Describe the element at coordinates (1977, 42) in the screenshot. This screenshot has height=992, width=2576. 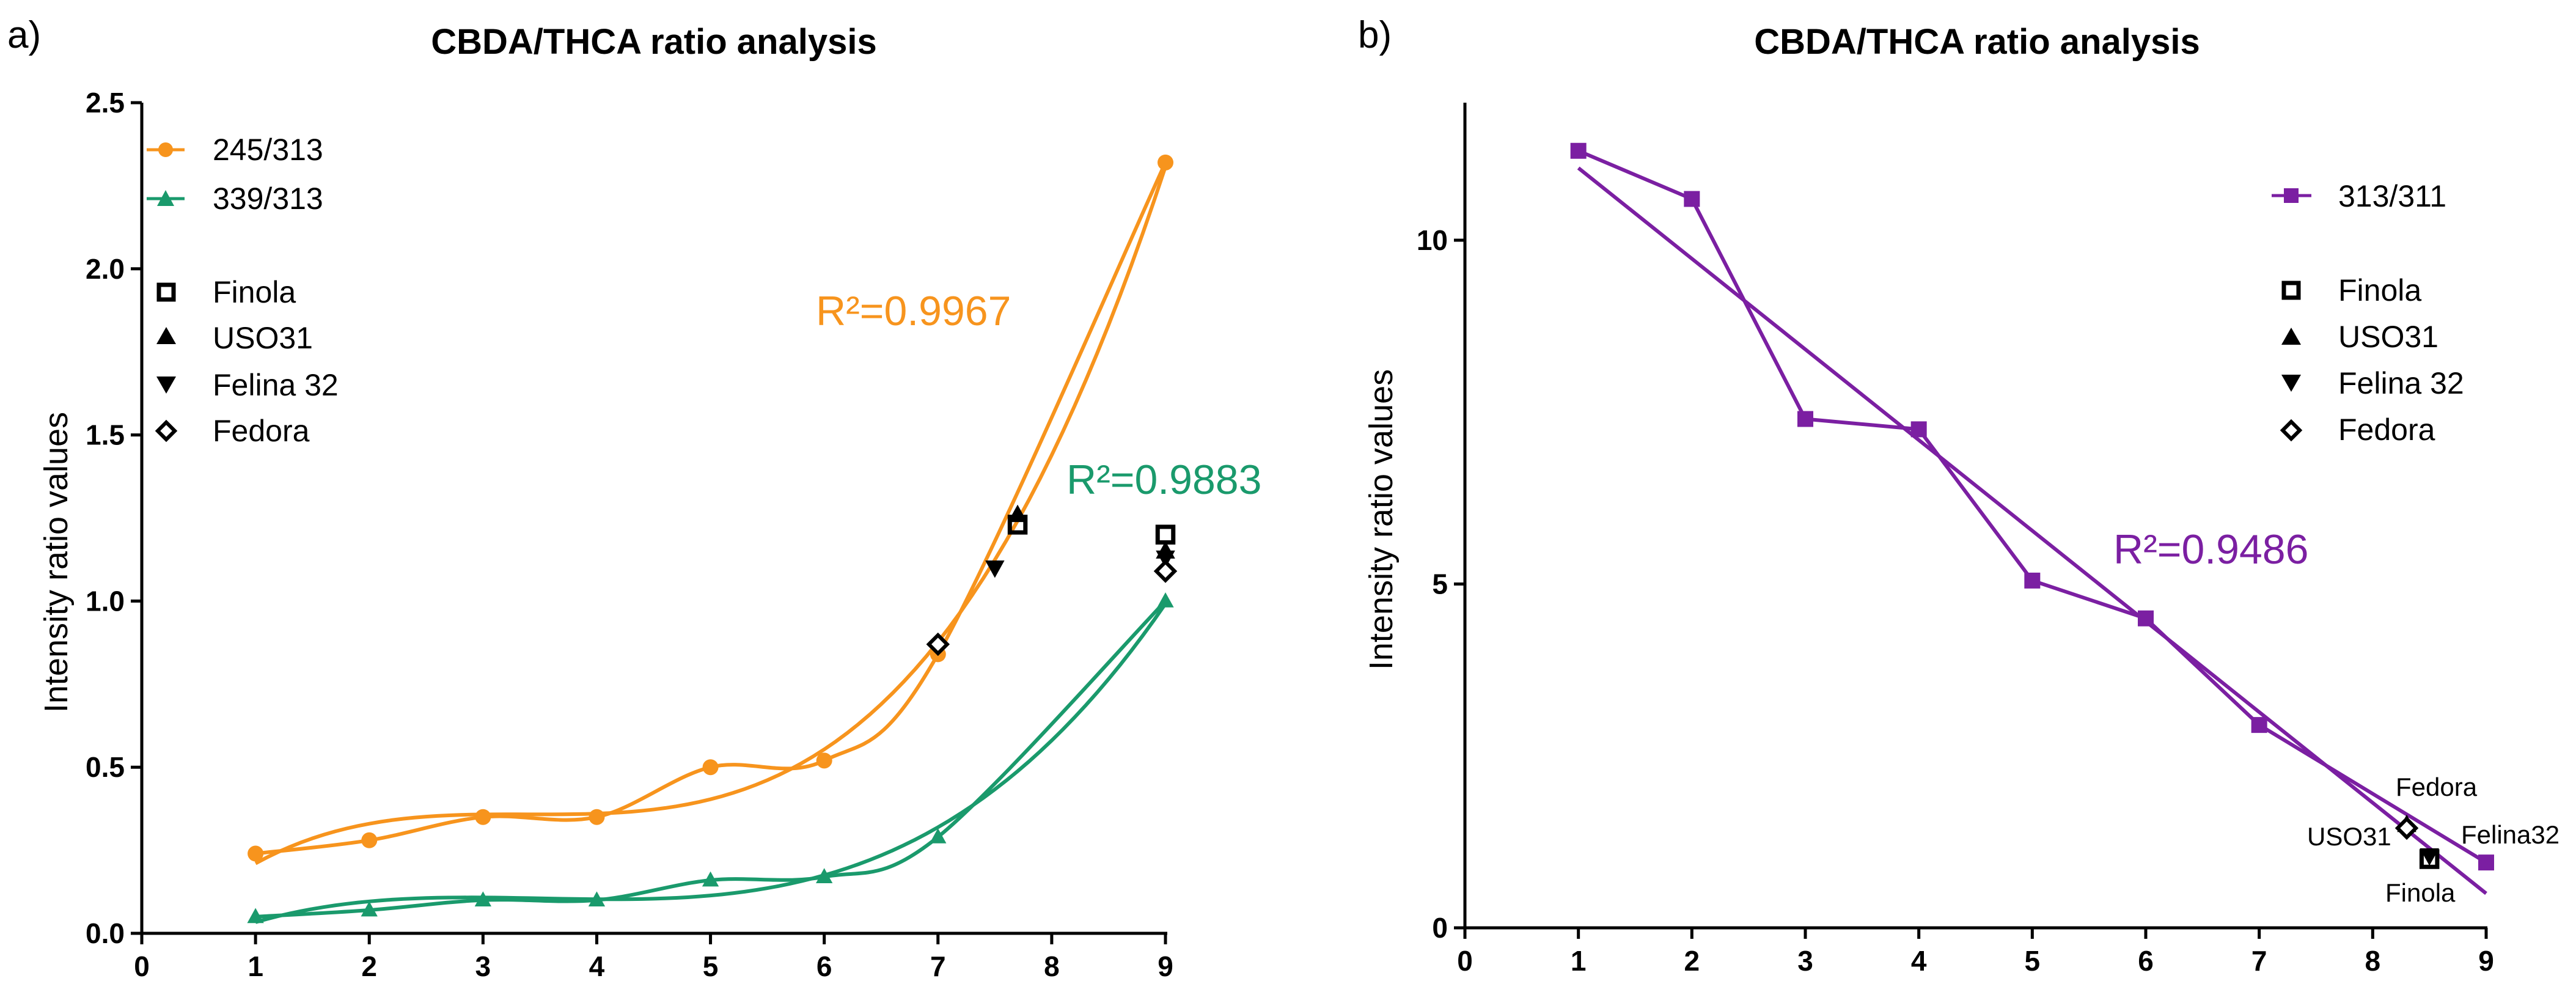
I see `panel-b-title: CBDA/THCA ratio analysis` at that location.